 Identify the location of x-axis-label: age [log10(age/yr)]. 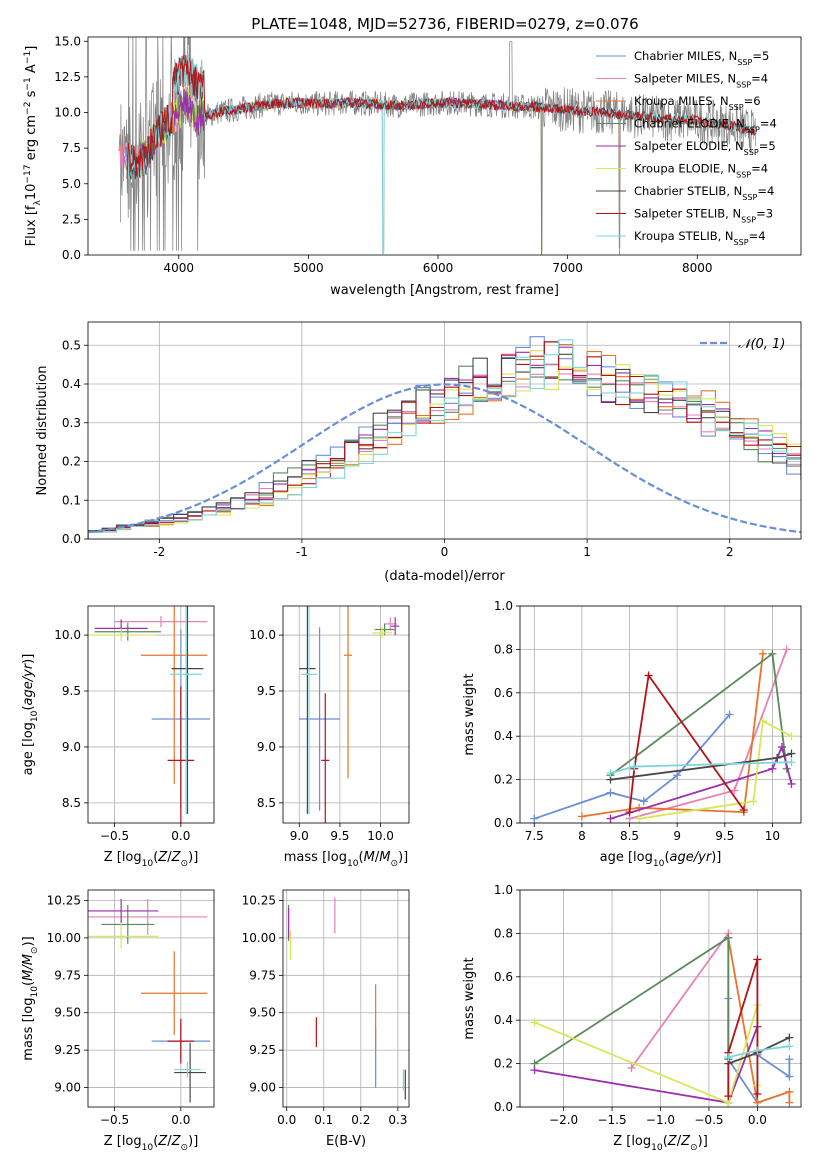
(661, 859).